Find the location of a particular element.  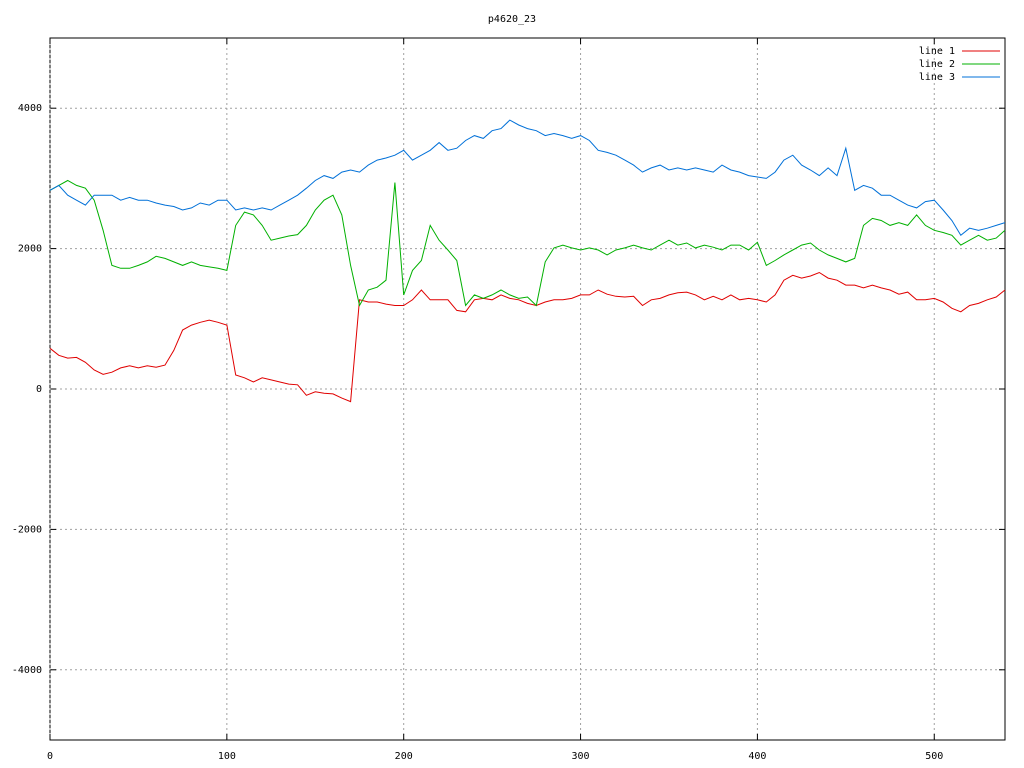

legend-label: line 1 is located at coordinates (937, 51).